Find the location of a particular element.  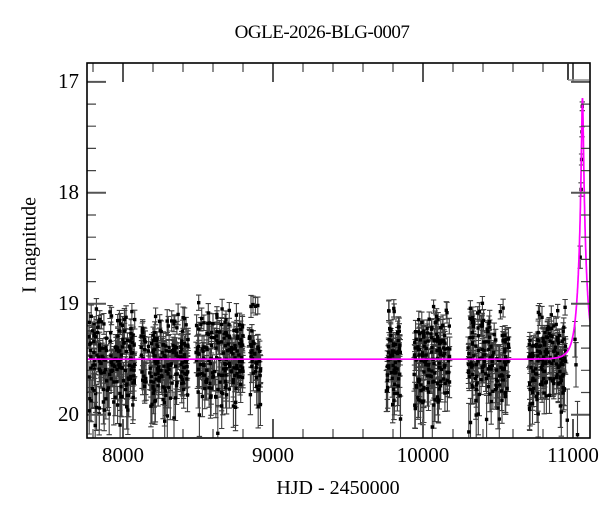

x-axis-label: HJD - 2450000 is located at coordinates (338, 488).